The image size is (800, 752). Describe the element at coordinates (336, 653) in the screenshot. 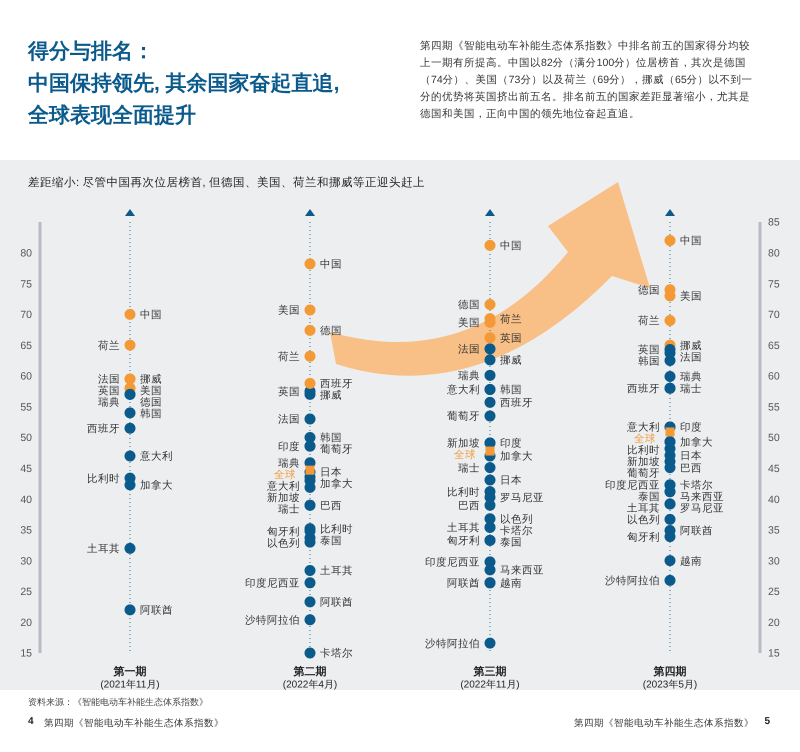

I see `series-label: 卡塔尔` at that location.